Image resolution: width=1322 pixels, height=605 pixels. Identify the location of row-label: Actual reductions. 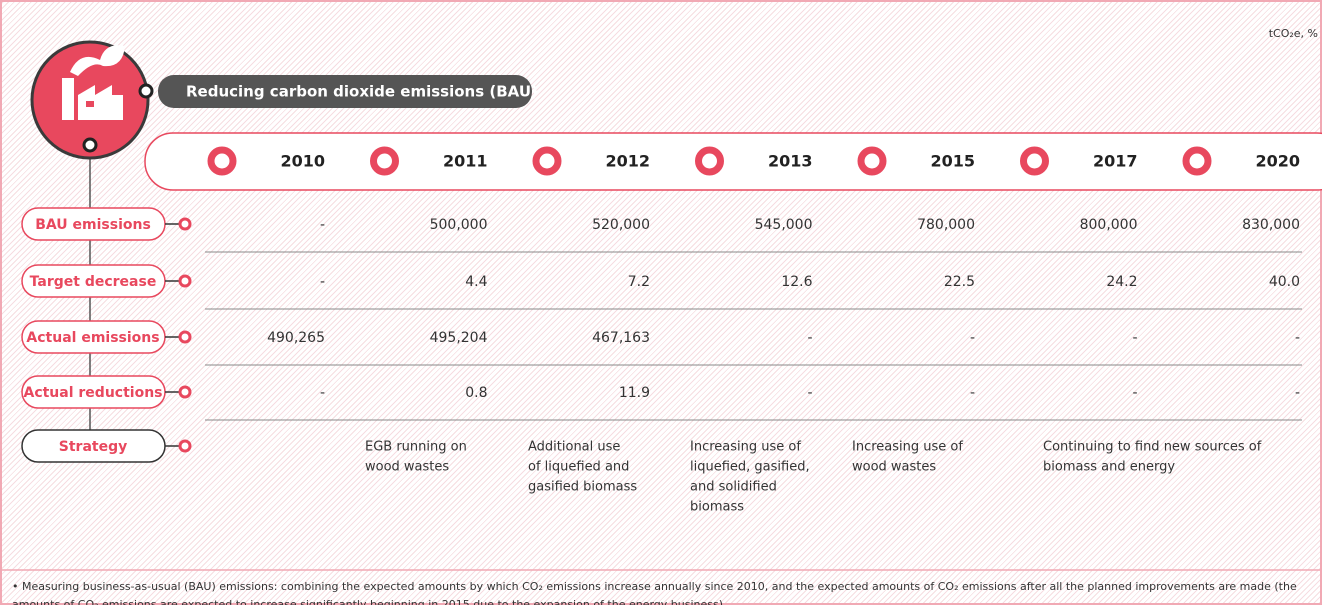
(92, 393).